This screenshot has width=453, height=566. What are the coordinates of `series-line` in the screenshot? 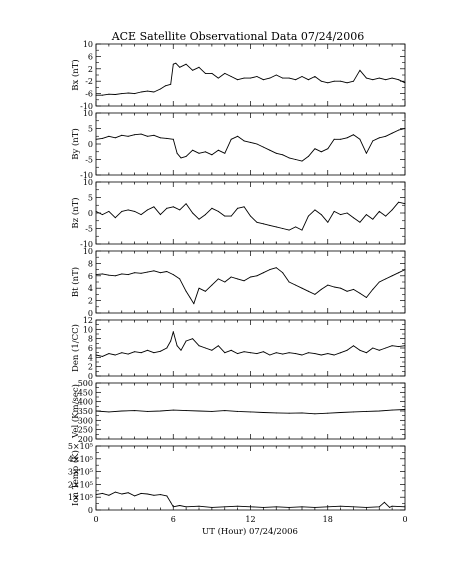 It's located at (250, 145).